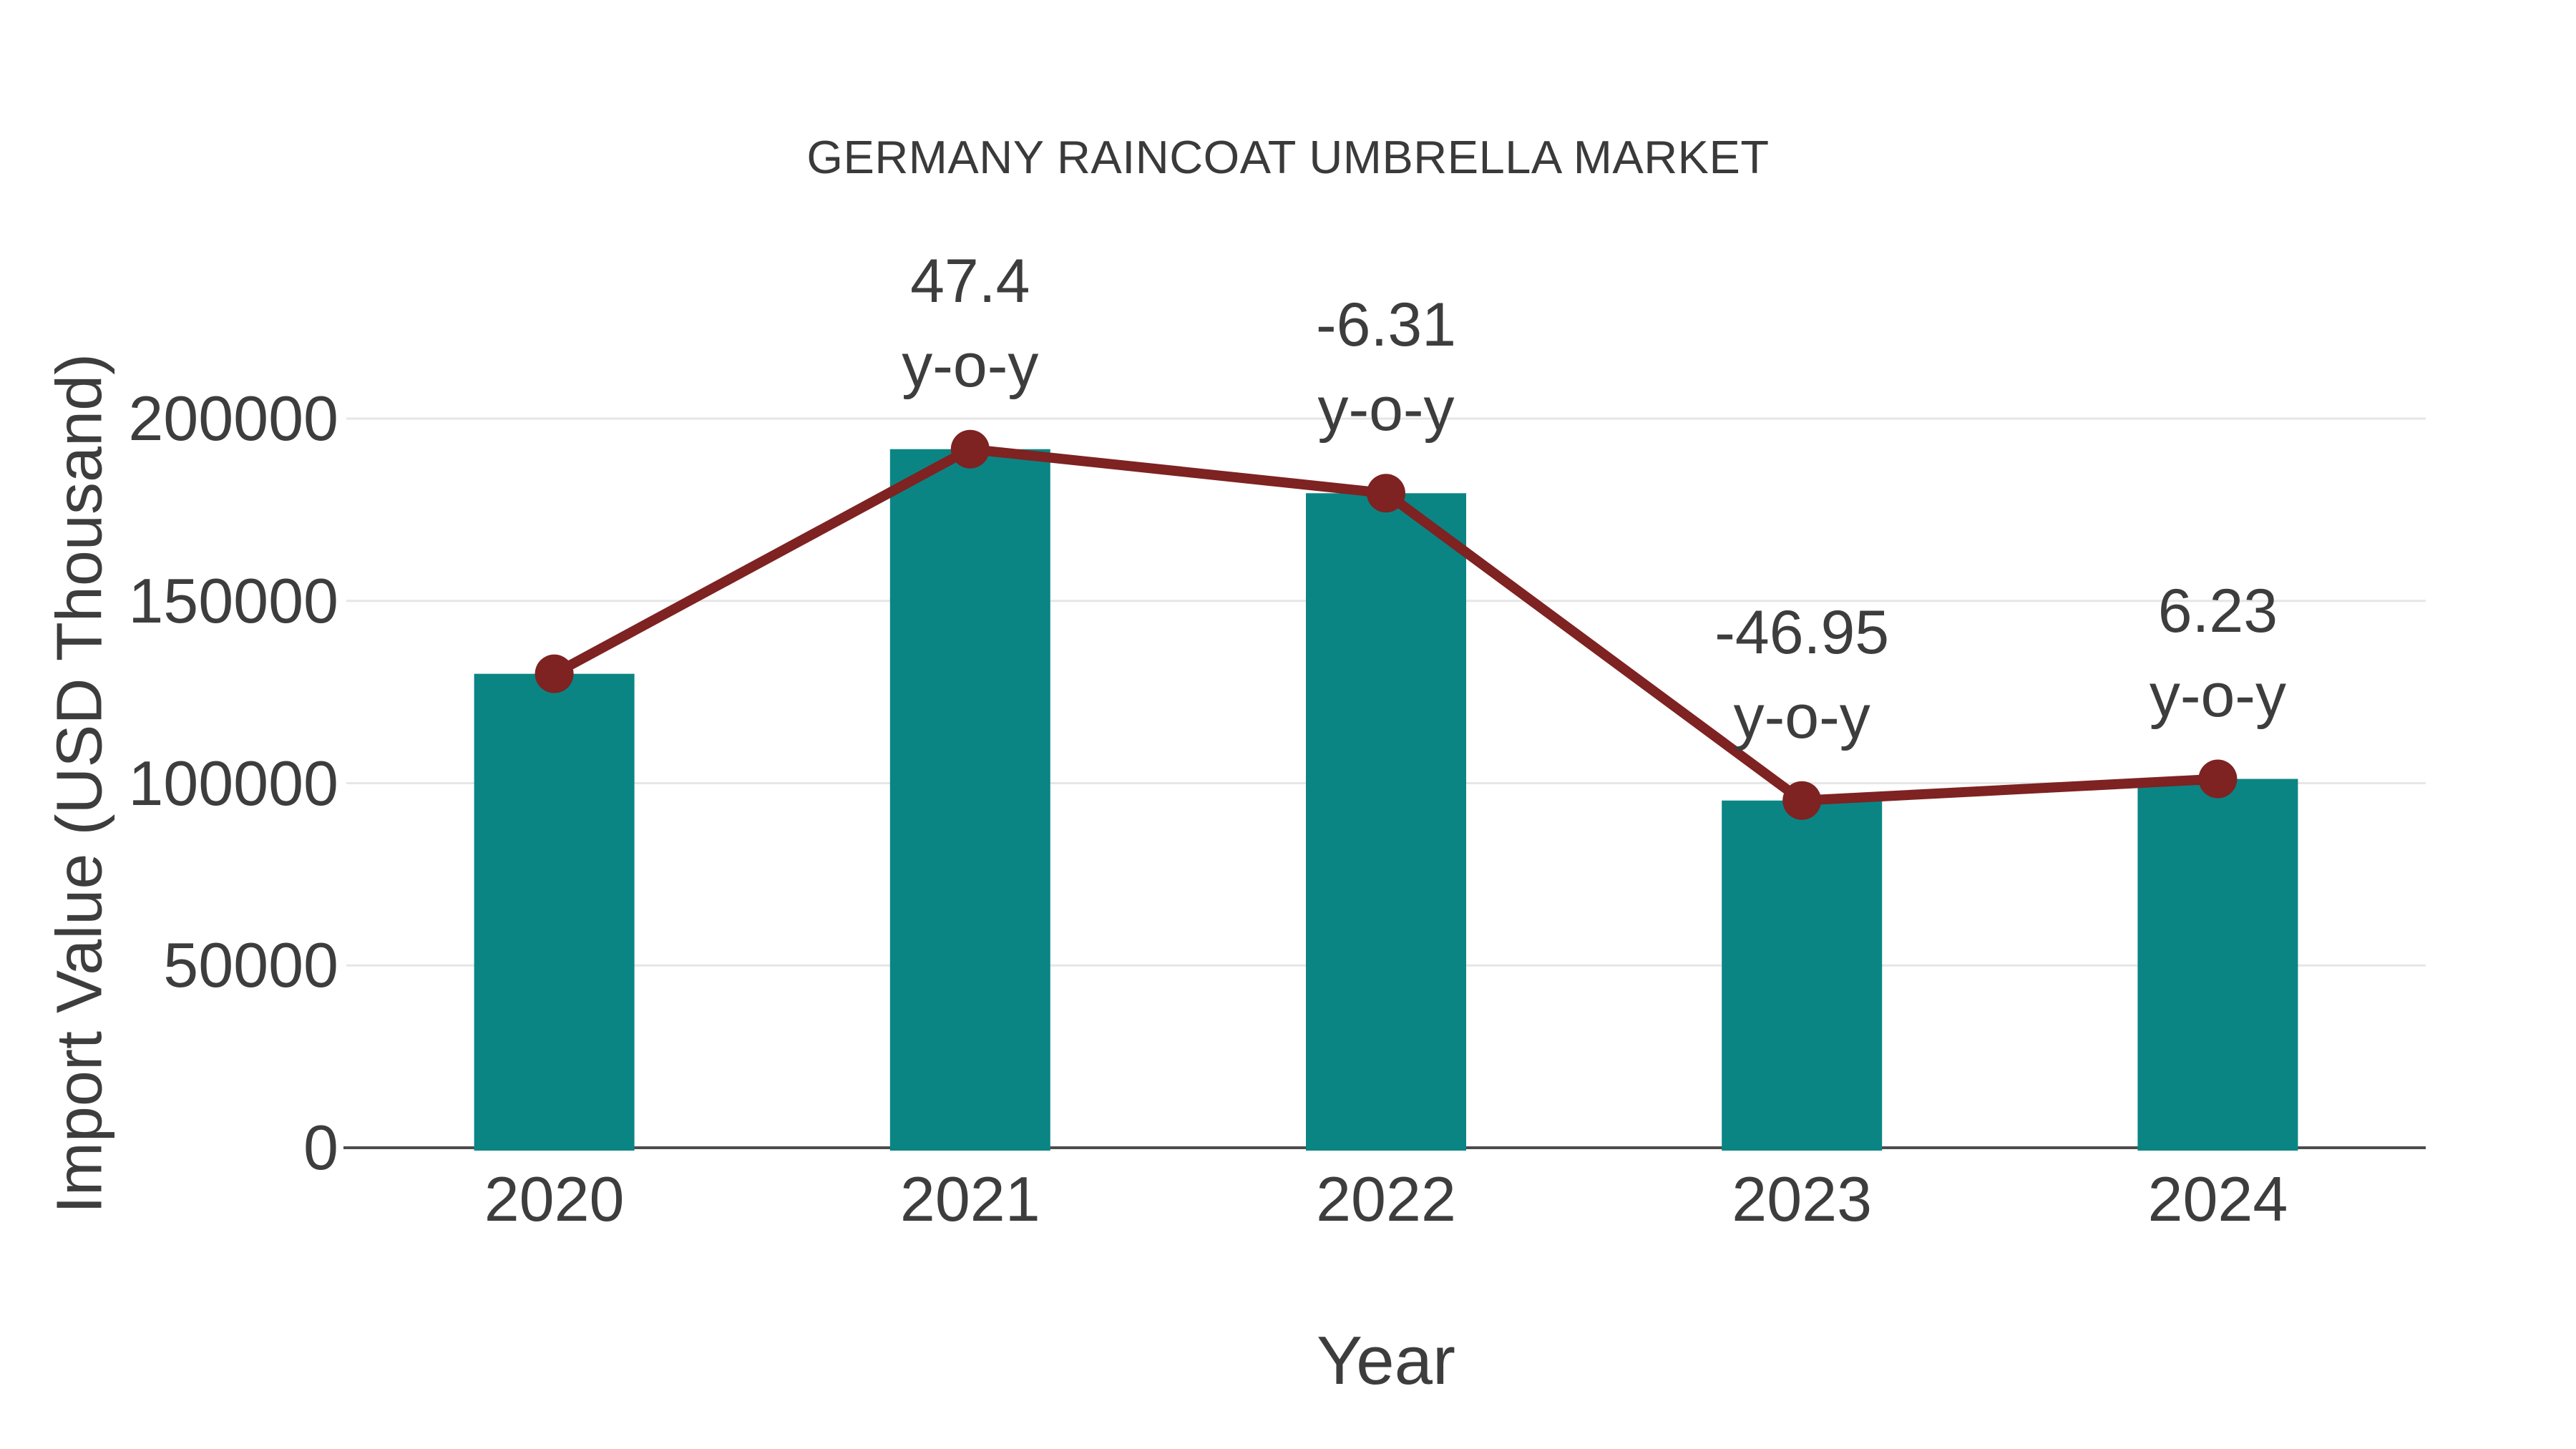  I want to click on bar-2021, so click(969, 800).